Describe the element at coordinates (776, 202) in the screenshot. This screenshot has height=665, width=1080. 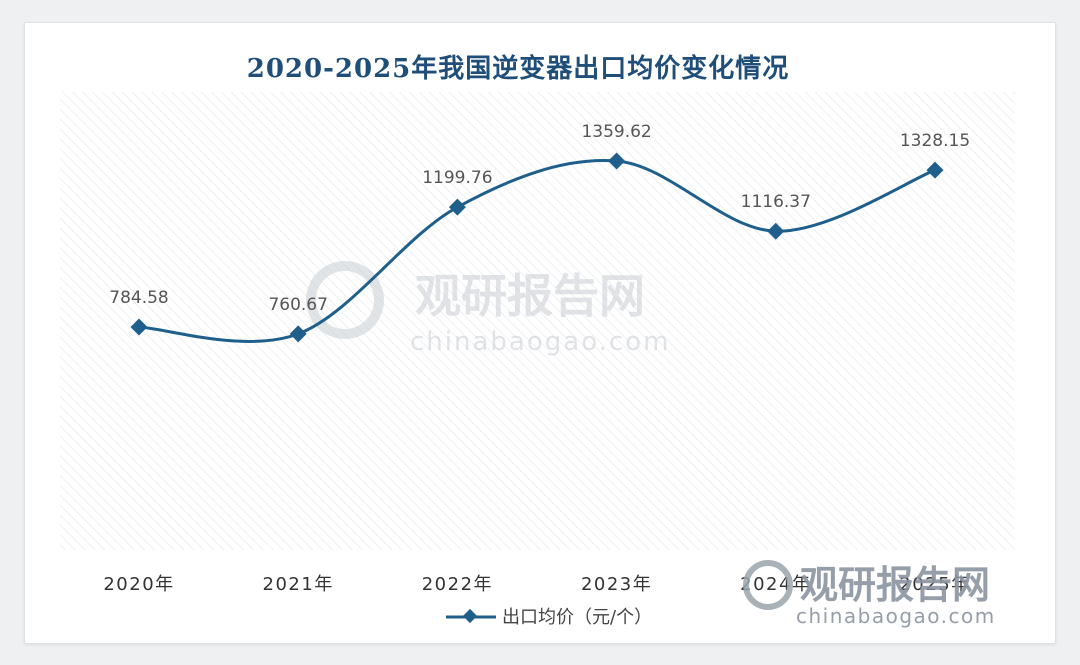
I see `data-label: 1116.37` at that location.